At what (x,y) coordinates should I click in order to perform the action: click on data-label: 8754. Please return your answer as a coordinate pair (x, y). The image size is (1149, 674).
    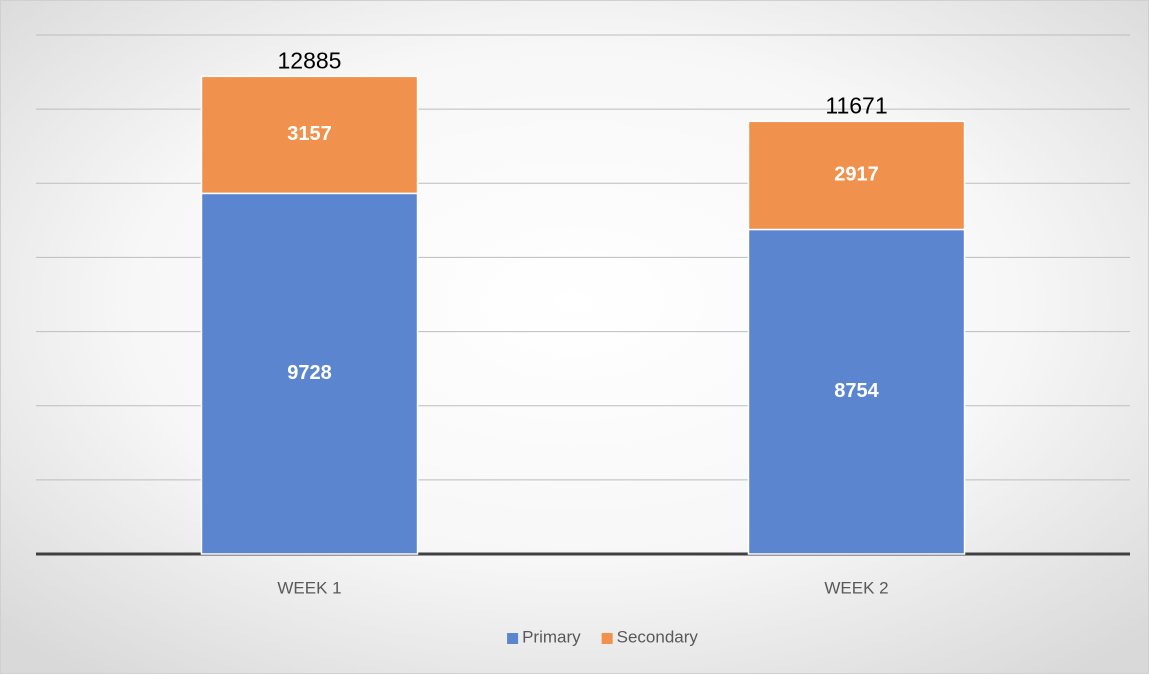
    Looking at the image, I should click on (856, 391).